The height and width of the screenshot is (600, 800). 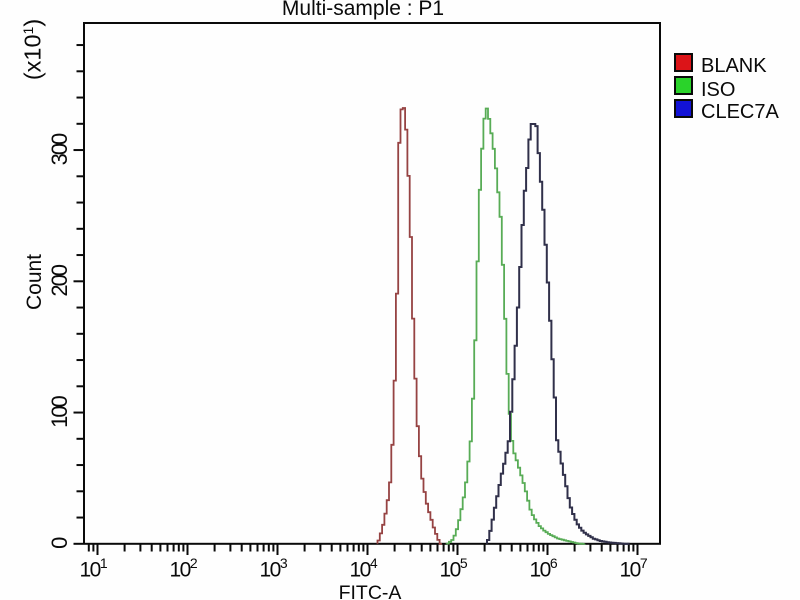 I want to click on svg-text: Count, so click(x=34, y=282).